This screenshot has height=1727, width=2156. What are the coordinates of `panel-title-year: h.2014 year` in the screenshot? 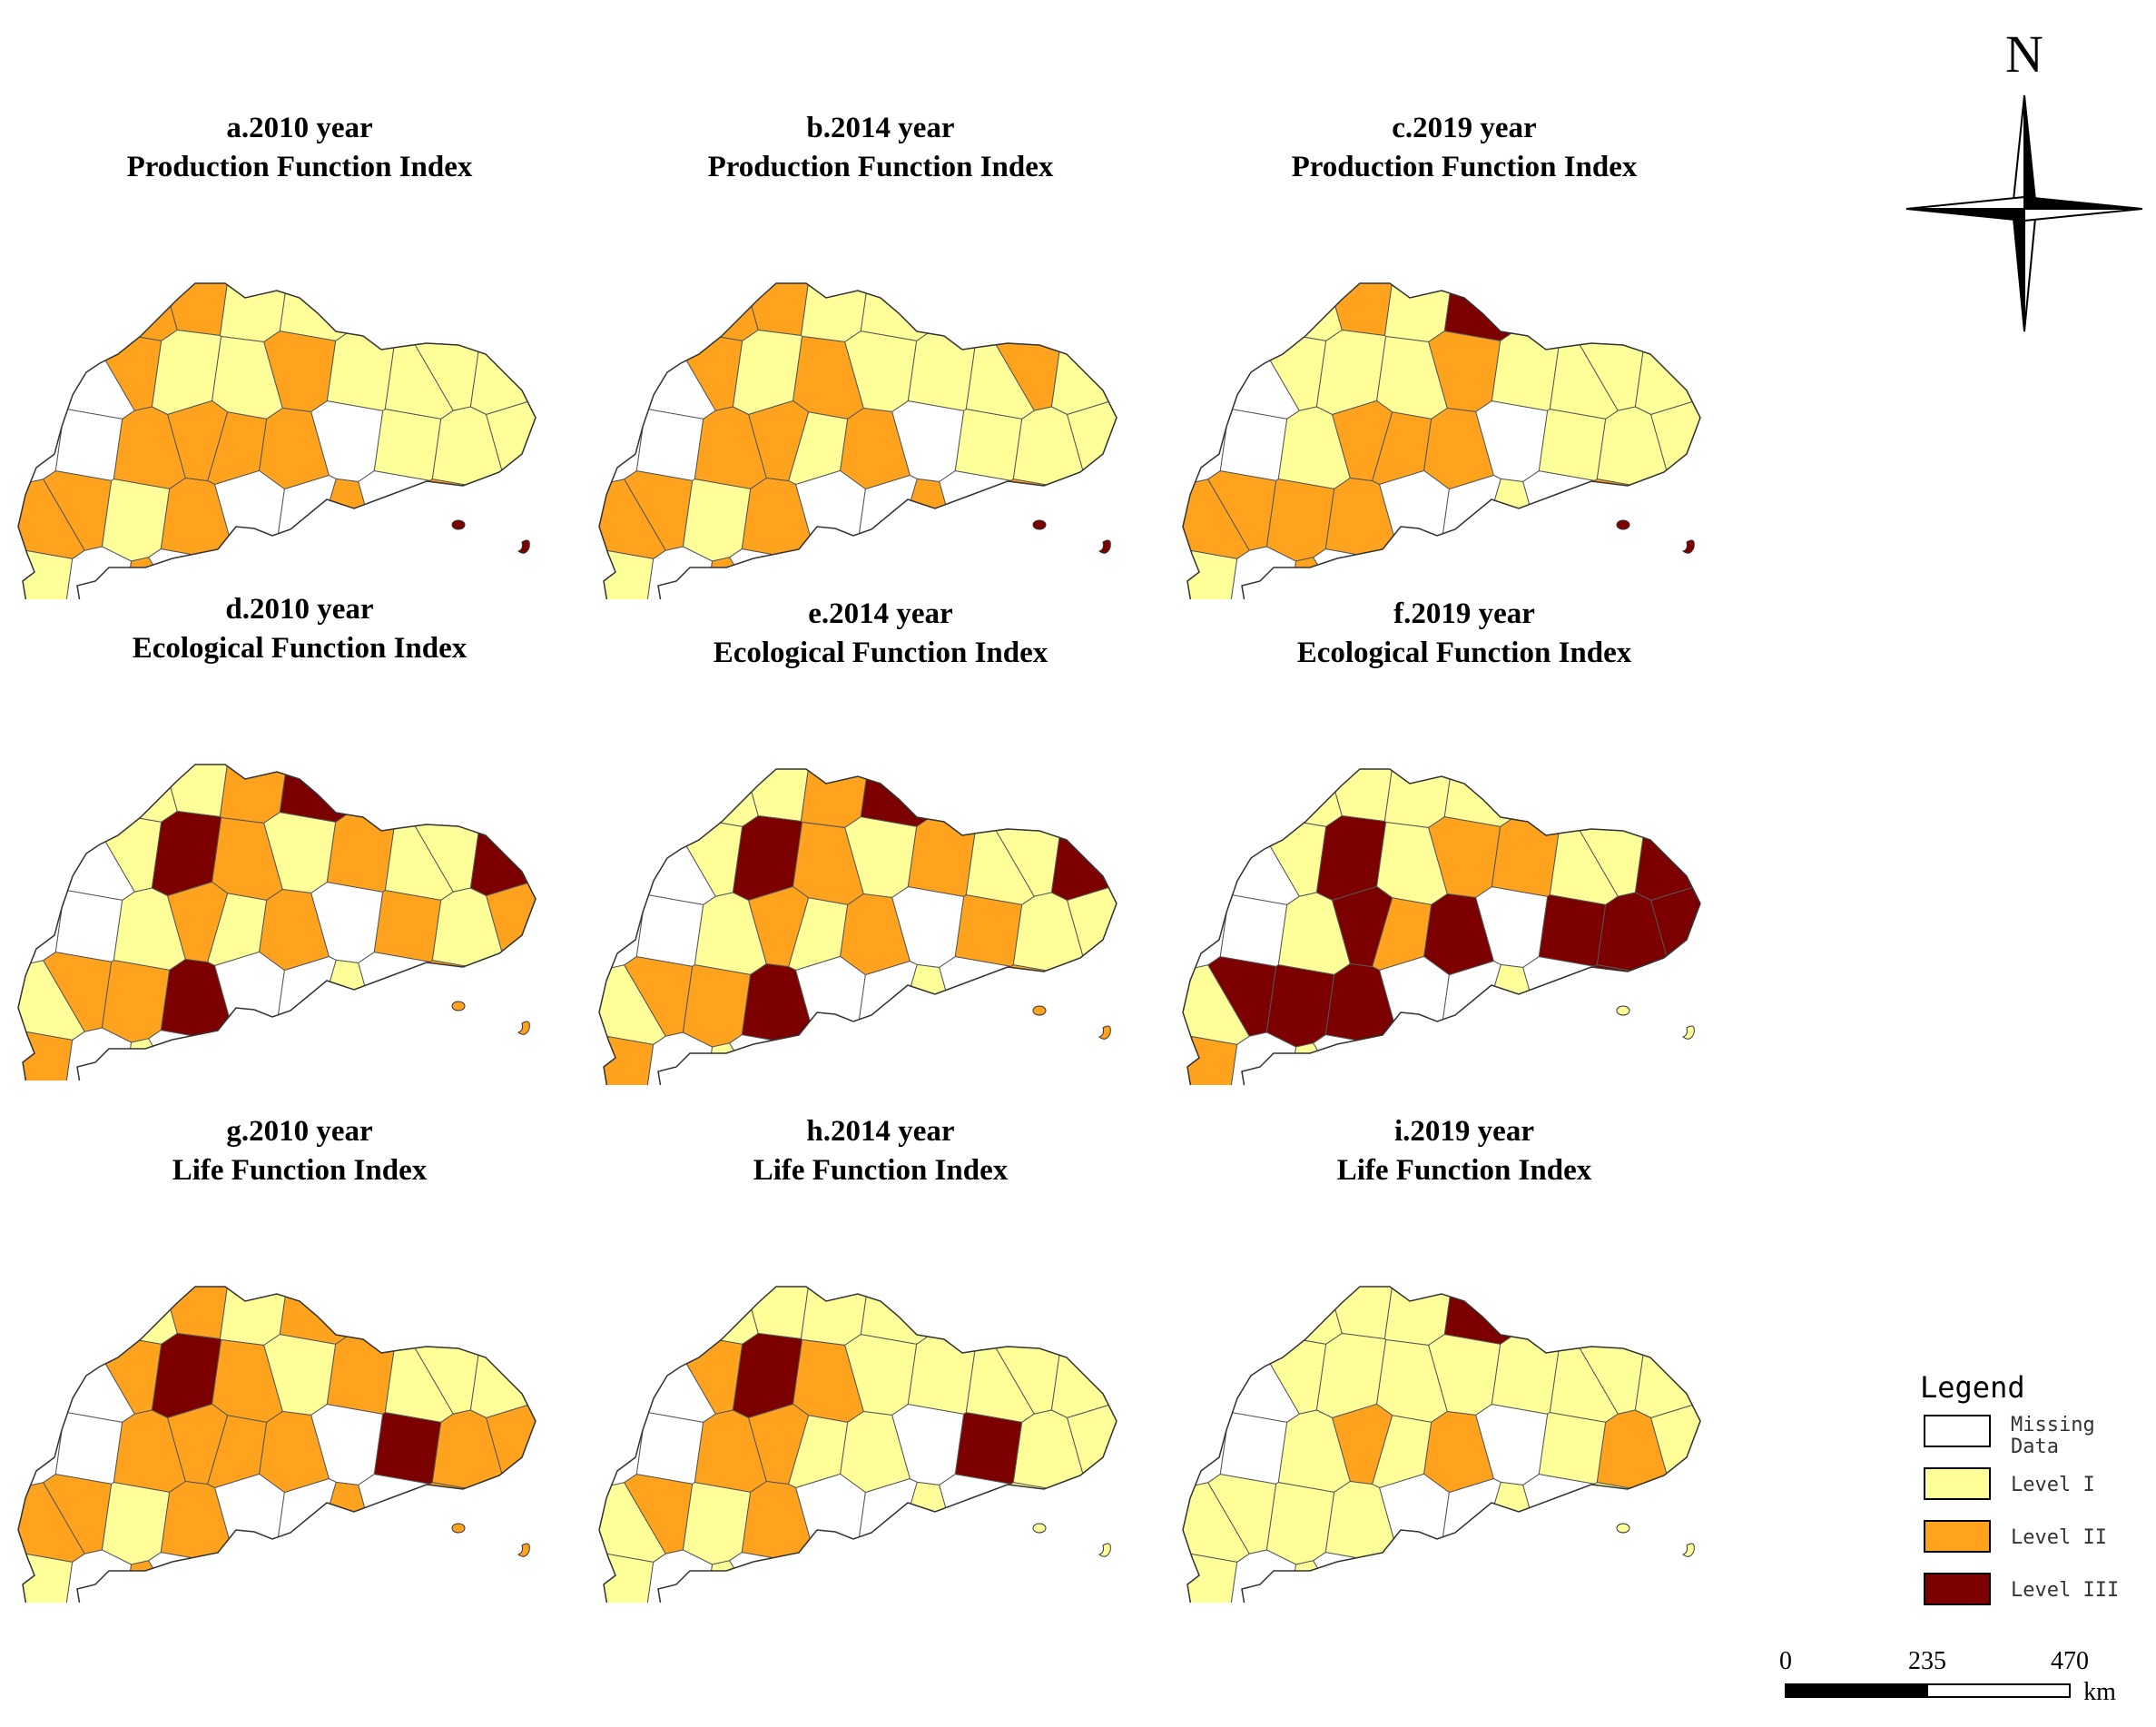 It's located at (880, 1131).